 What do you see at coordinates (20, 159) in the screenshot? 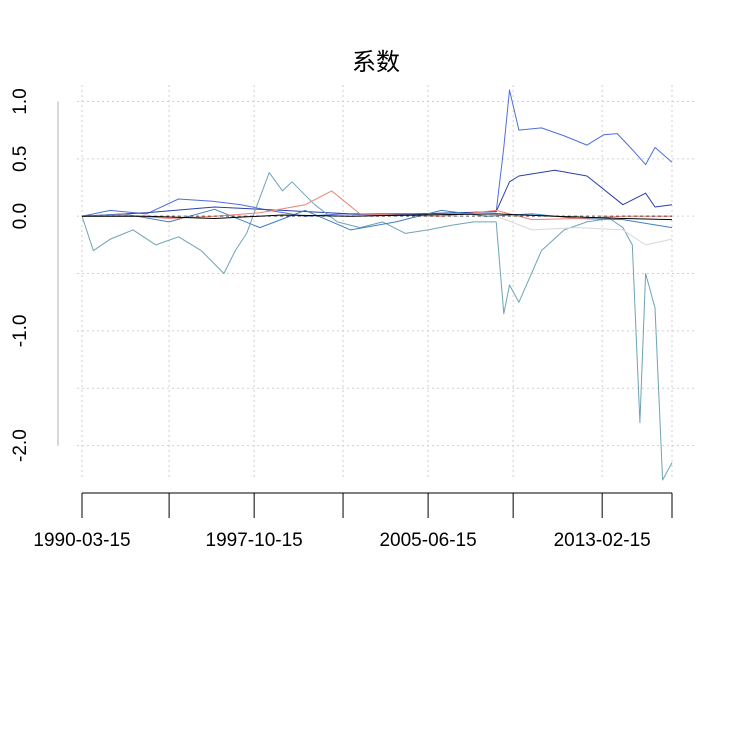
I see `y-tick-label: 0.5` at bounding box center [20, 159].